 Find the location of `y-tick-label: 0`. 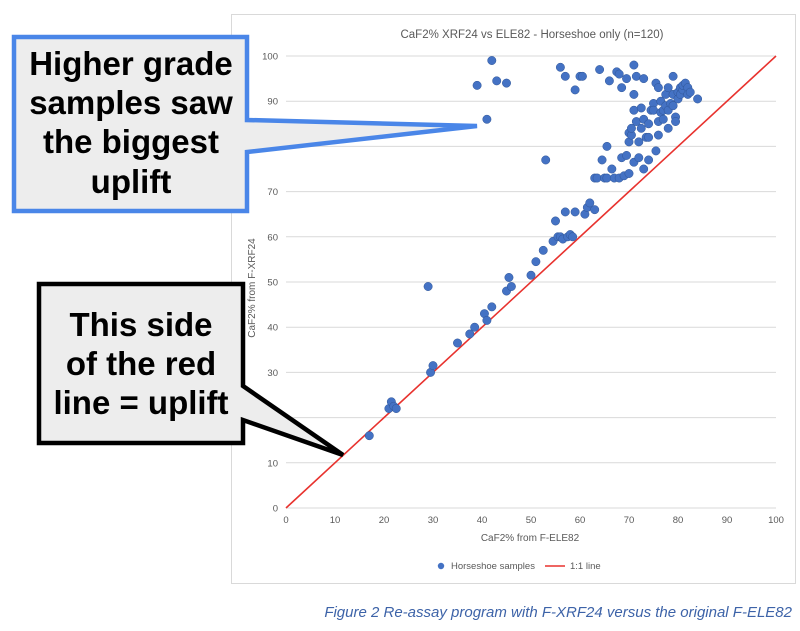

y-tick-label: 0 is located at coordinates (275, 509).